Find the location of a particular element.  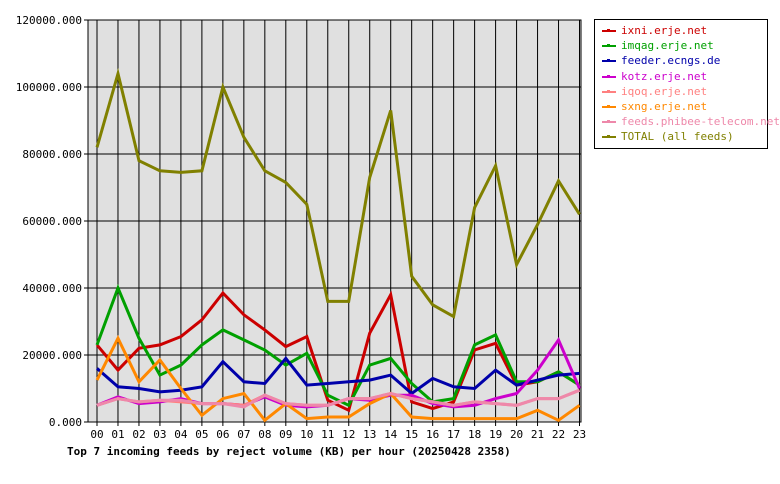

legend-item: kotz.erje.net is located at coordinates (681, 76).